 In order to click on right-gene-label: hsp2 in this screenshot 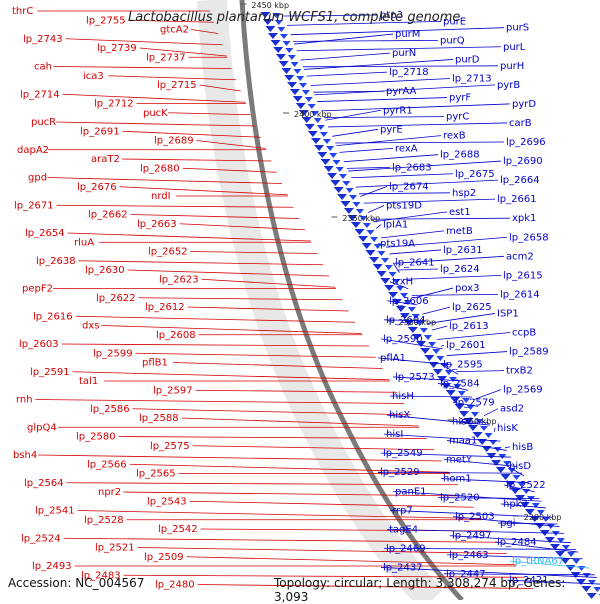, I will do `click(464, 193)`.